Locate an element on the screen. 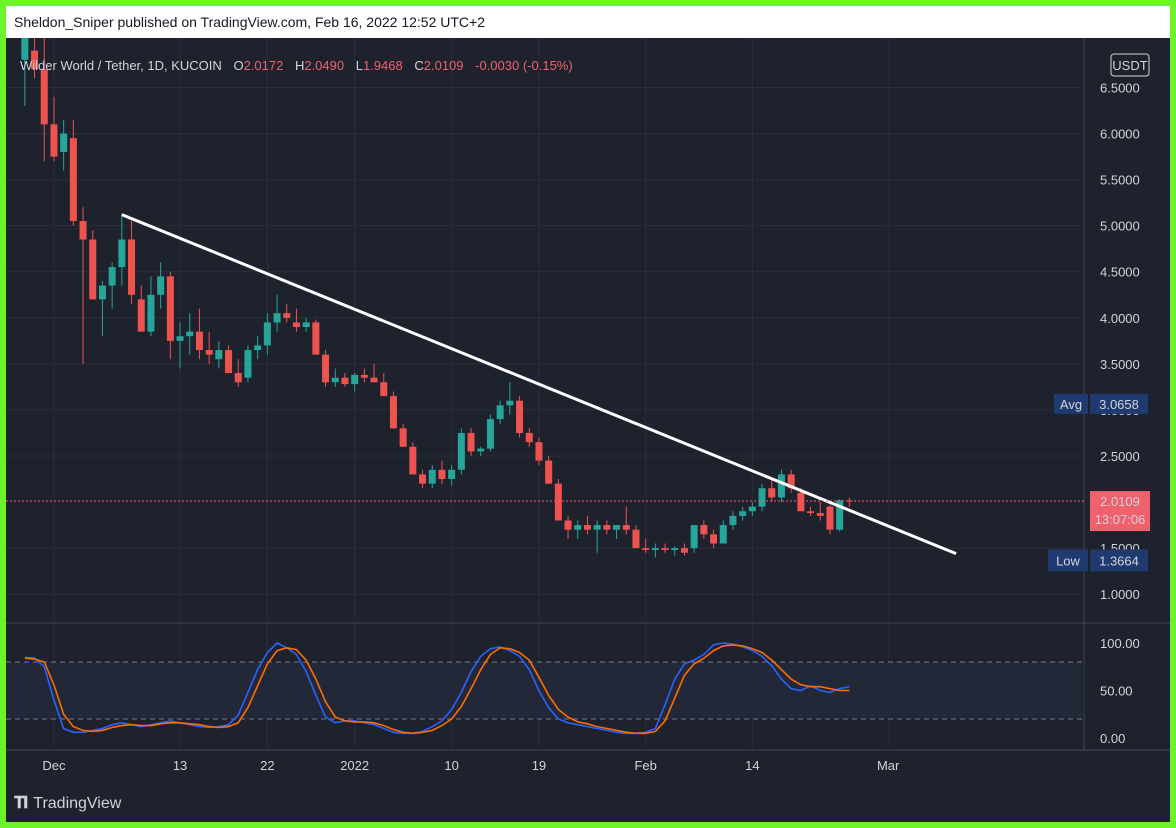  low-label: L is located at coordinates (359, 65).